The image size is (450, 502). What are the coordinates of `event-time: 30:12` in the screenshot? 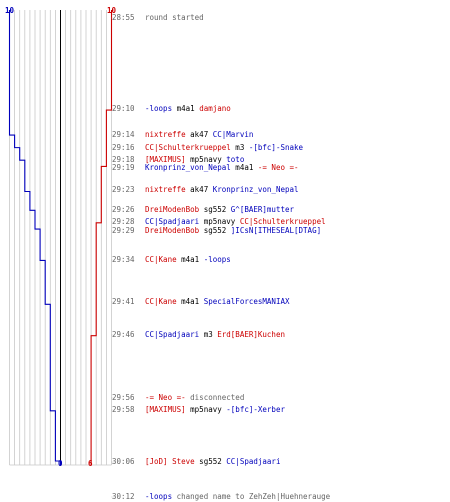 It's located at (123, 496).